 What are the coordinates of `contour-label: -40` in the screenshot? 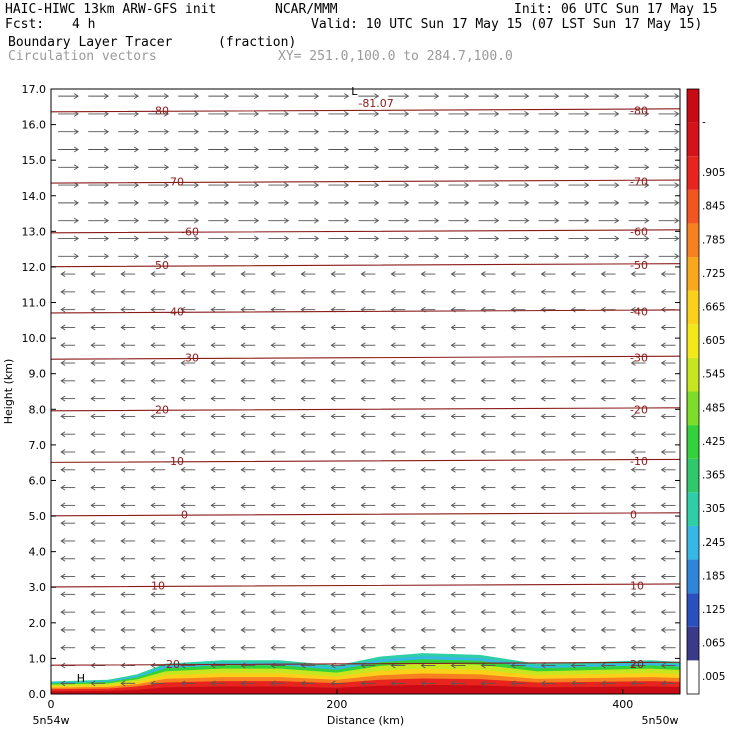 It's located at (639, 311).